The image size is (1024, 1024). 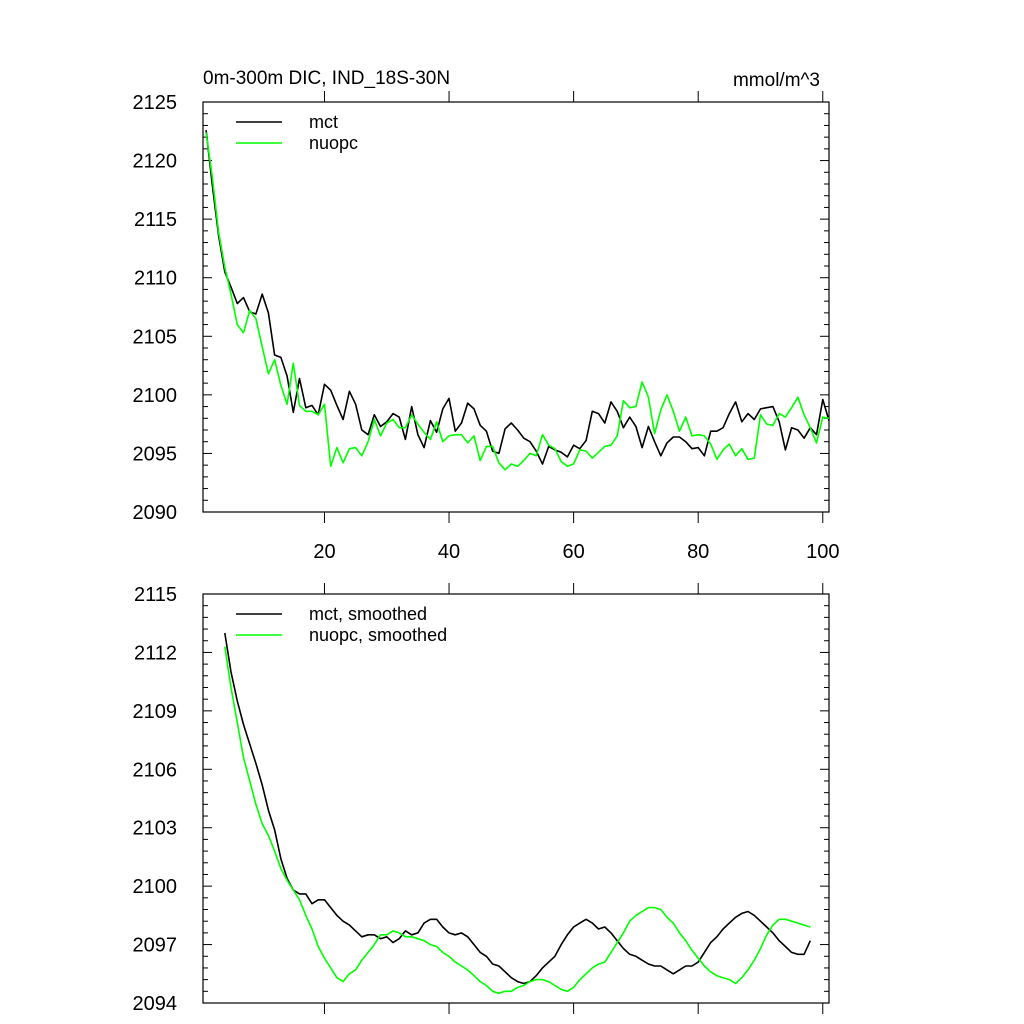 What do you see at coordinates (323, 122) in the screenshot?
I see `legend-label-mct: mct` at bounding box center [323, 122].